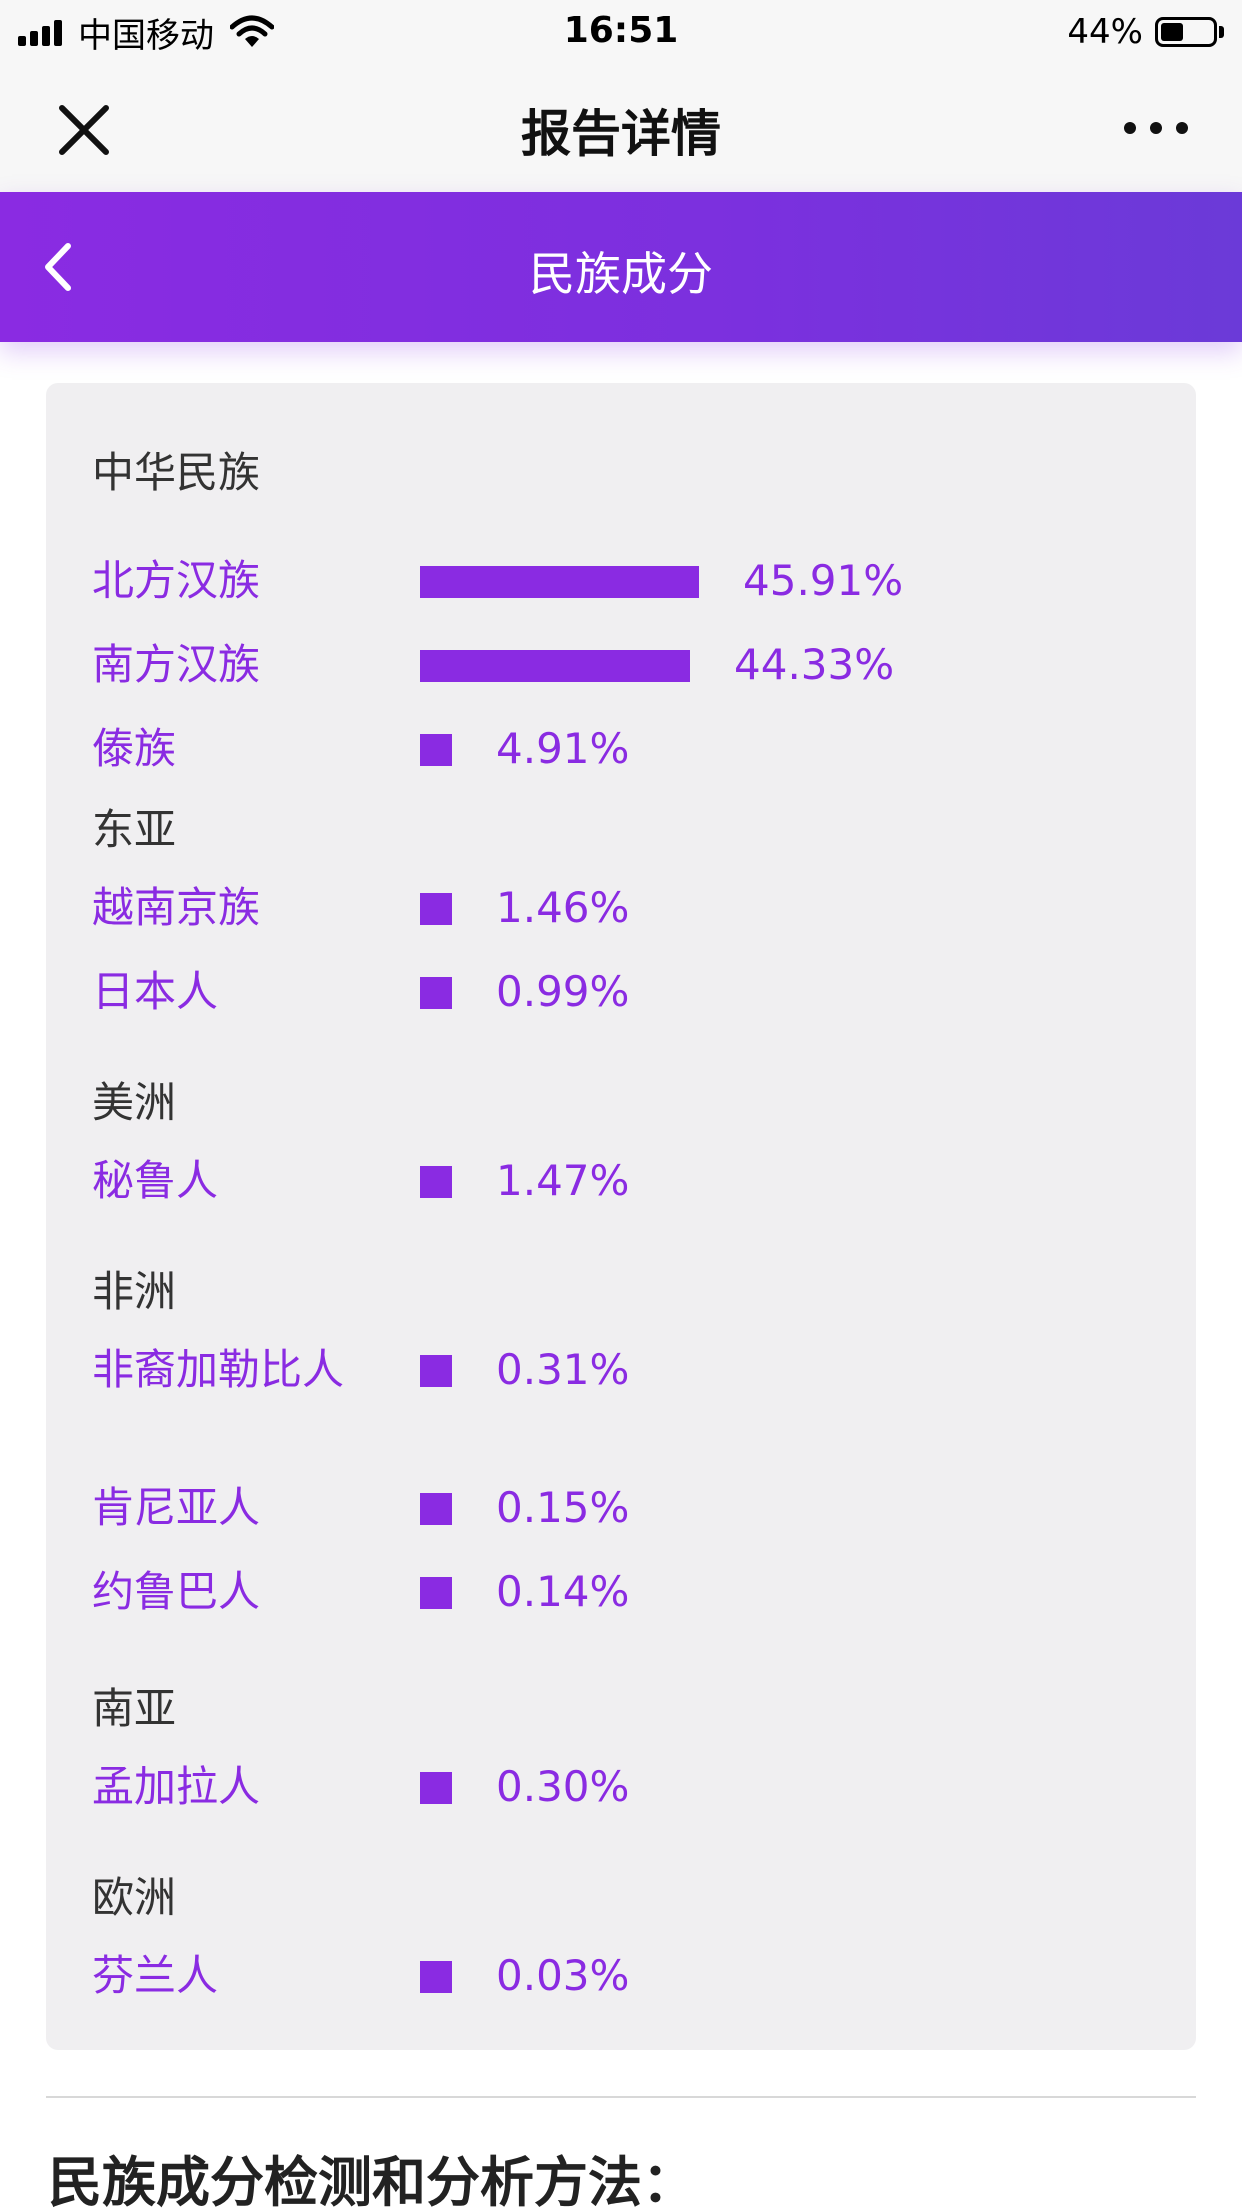 This screenshot has height=2208, width=1242. What do you see at coordinates (563, 1369) in the screenshot?
I see `percentage-value: 0.31%` at bounding box center [563, 1369].